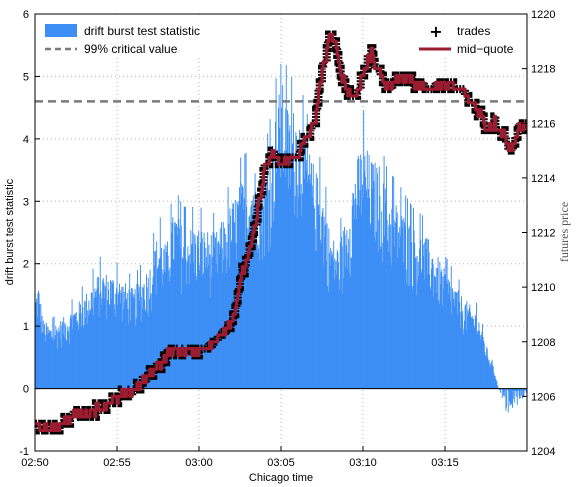  Describe the element at coordinates (543, 70) in the screenshot. I see `right-tick-label: 1218` at that location.